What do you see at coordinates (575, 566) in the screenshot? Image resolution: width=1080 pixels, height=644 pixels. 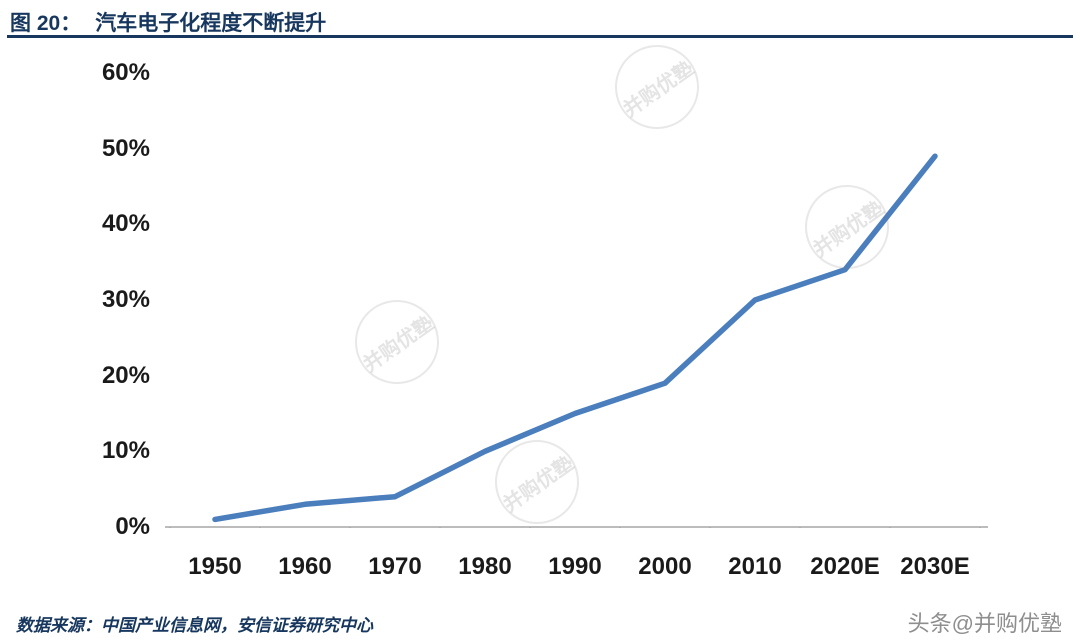 I see `x-tick-label: 1990` at bounding box center [575, 566].